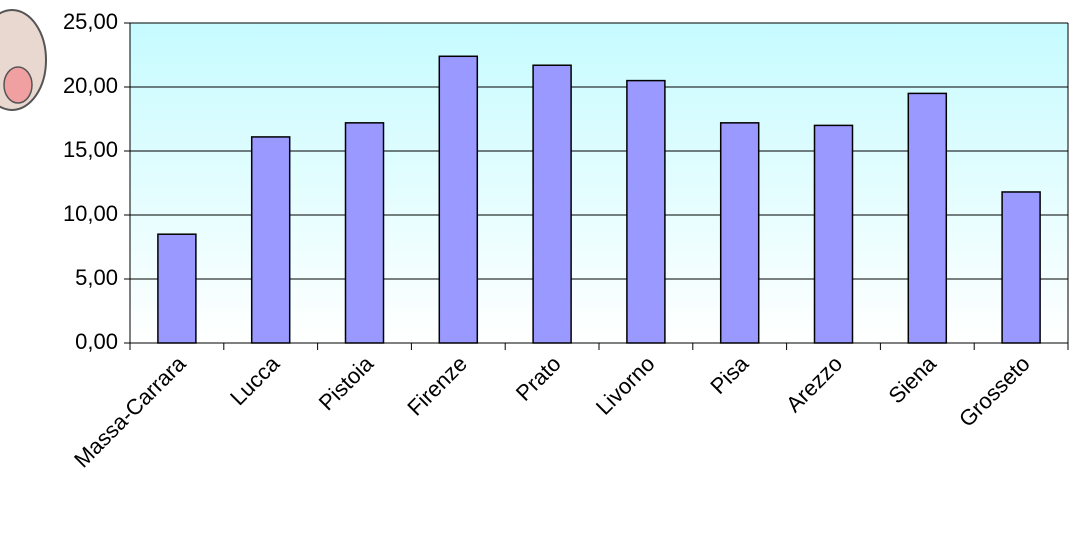 Image resolution: width=1070 pixels, height=537 pixels. Describe the element at coordinates (23, 60) in the screenshot. I see `decoration` at that location.